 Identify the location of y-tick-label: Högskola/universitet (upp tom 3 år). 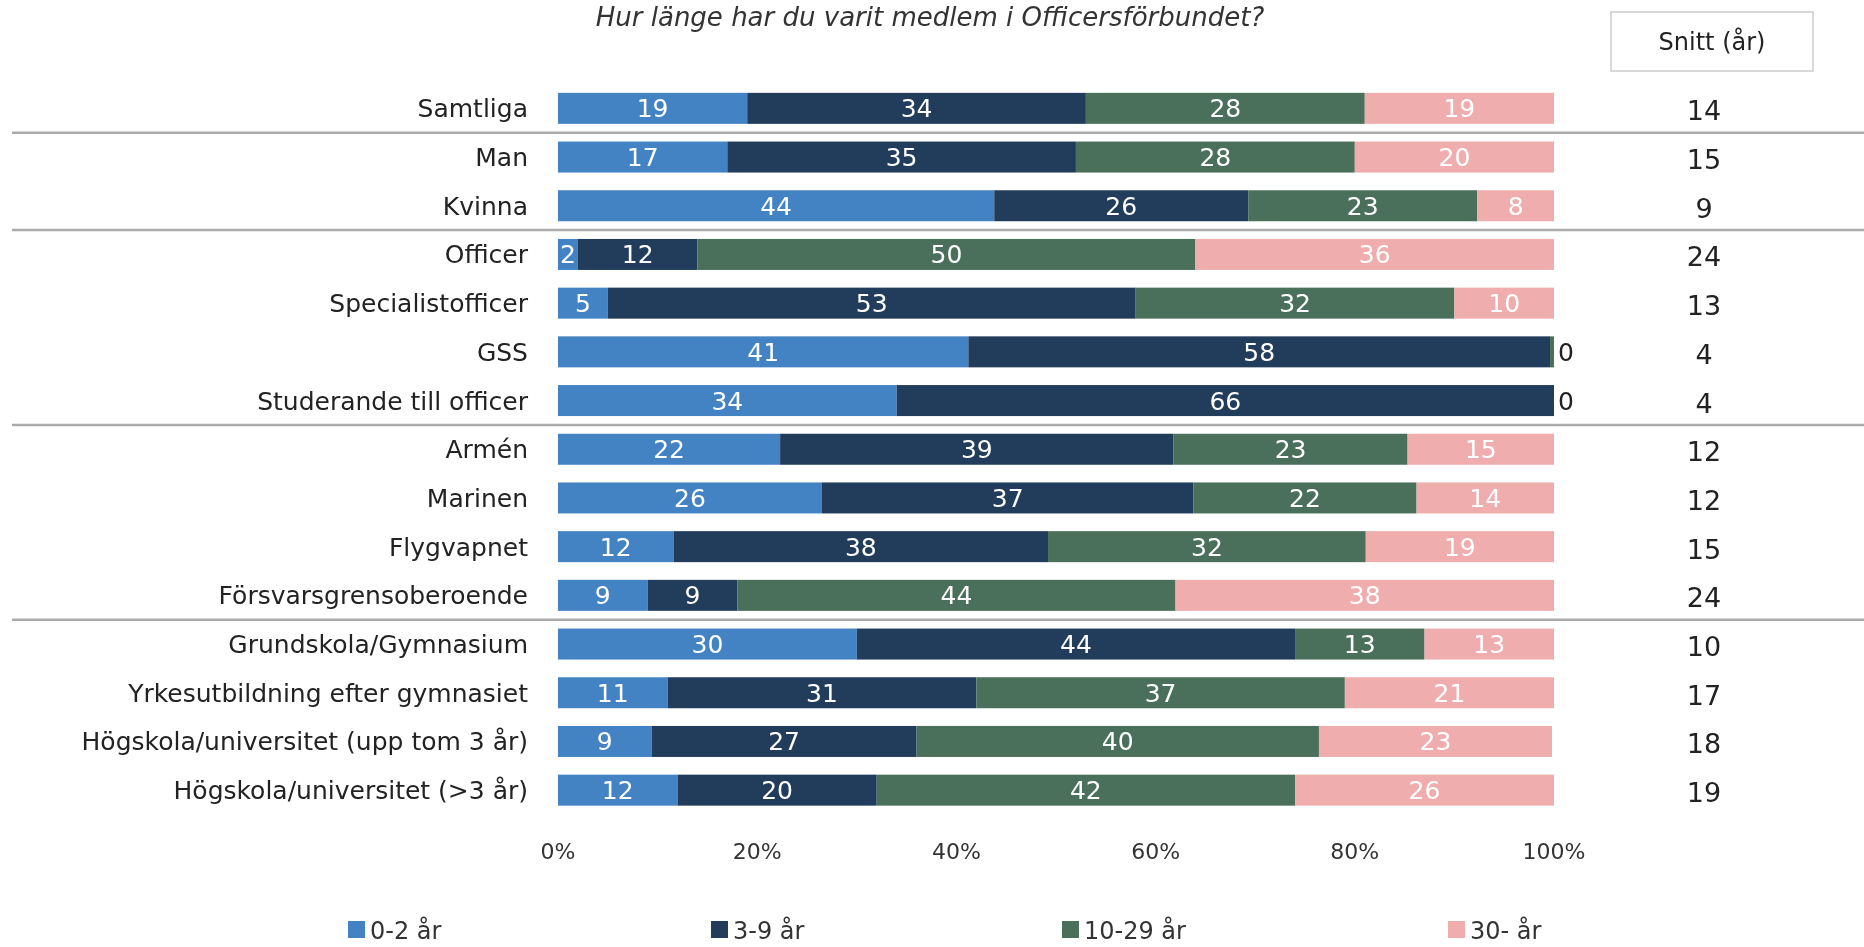
(304, 742).